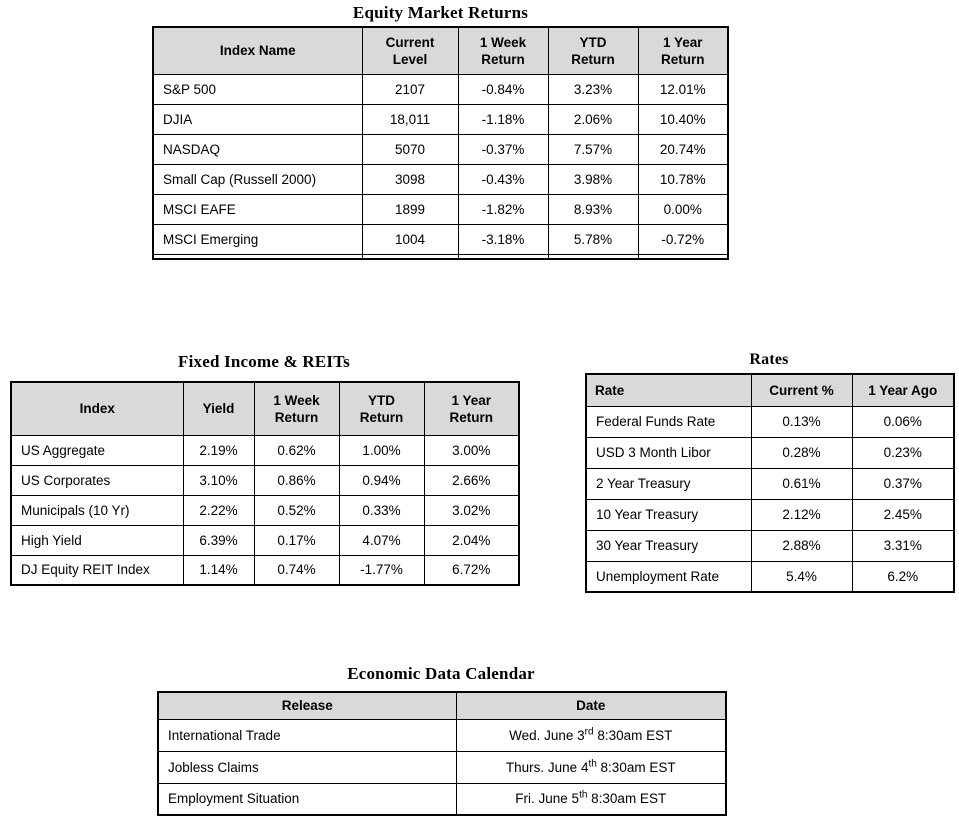 The image size is (959, 832). I want to click on table-cell: 3.00%, so click(471, 450).